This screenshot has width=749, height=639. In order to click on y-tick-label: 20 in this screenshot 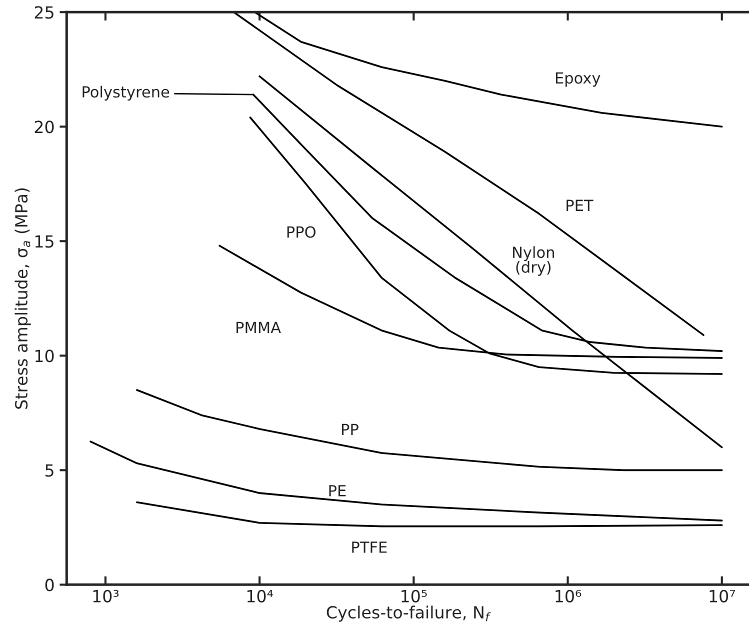, I will do `click(44, 127)`.